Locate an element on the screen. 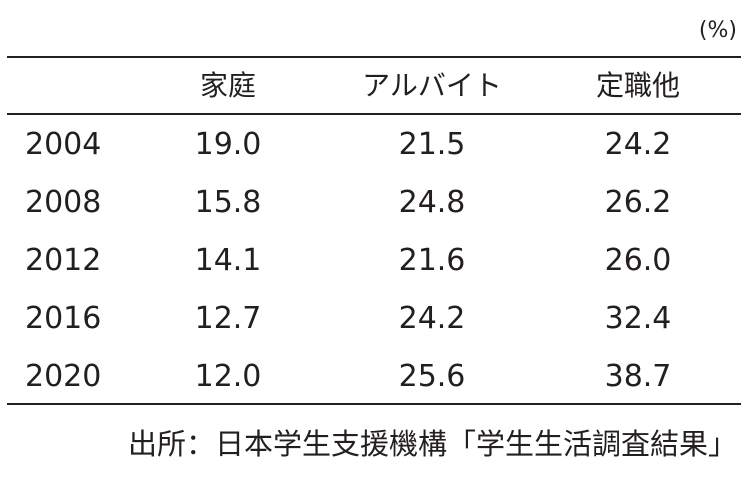 Image resolution: width=751 pixels, height=485 pixels. column-header: アルバイト is located at coordinates (432, 85).